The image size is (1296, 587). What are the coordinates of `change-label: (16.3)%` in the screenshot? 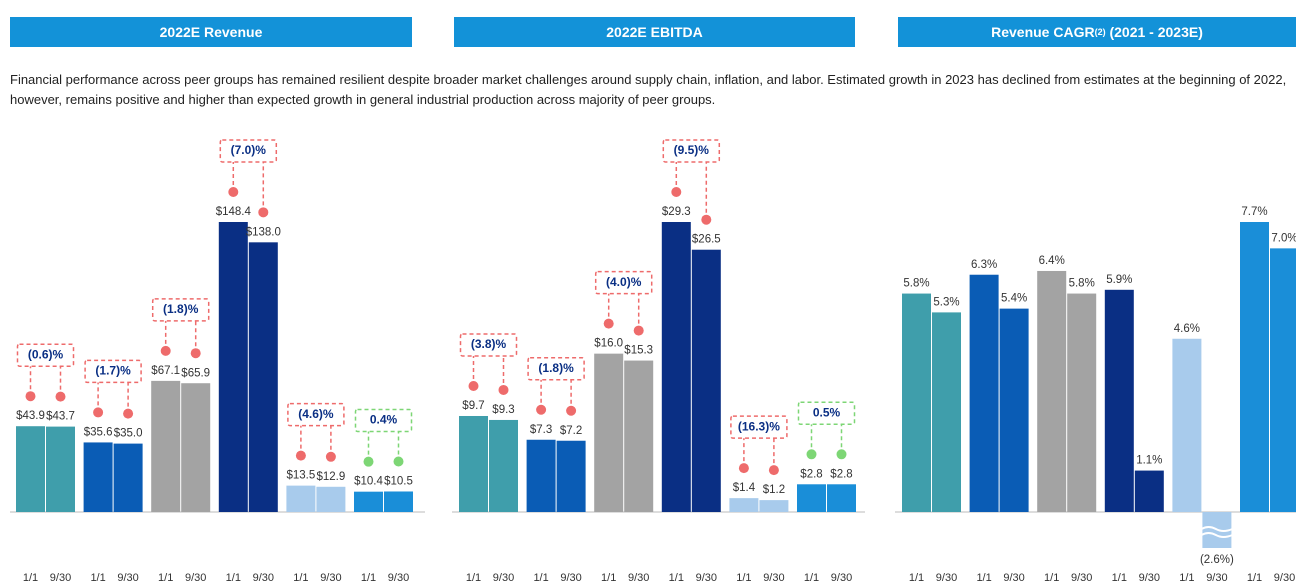 It's located at (759, 426).